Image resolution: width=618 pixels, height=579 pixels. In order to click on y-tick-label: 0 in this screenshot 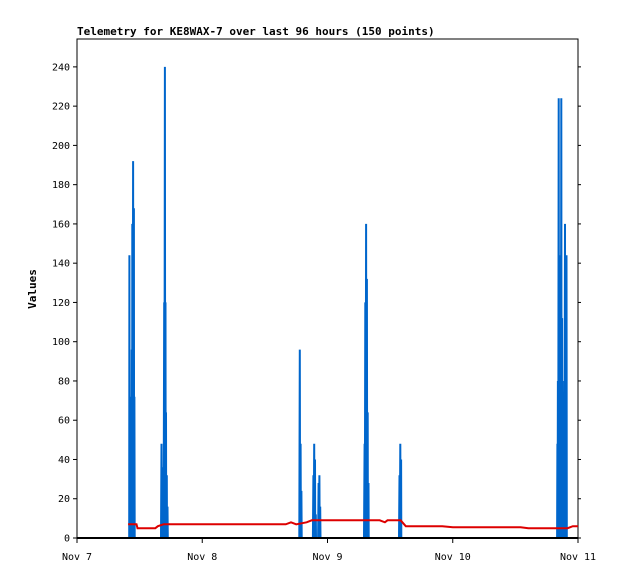, I will do `click(67, 539)`.